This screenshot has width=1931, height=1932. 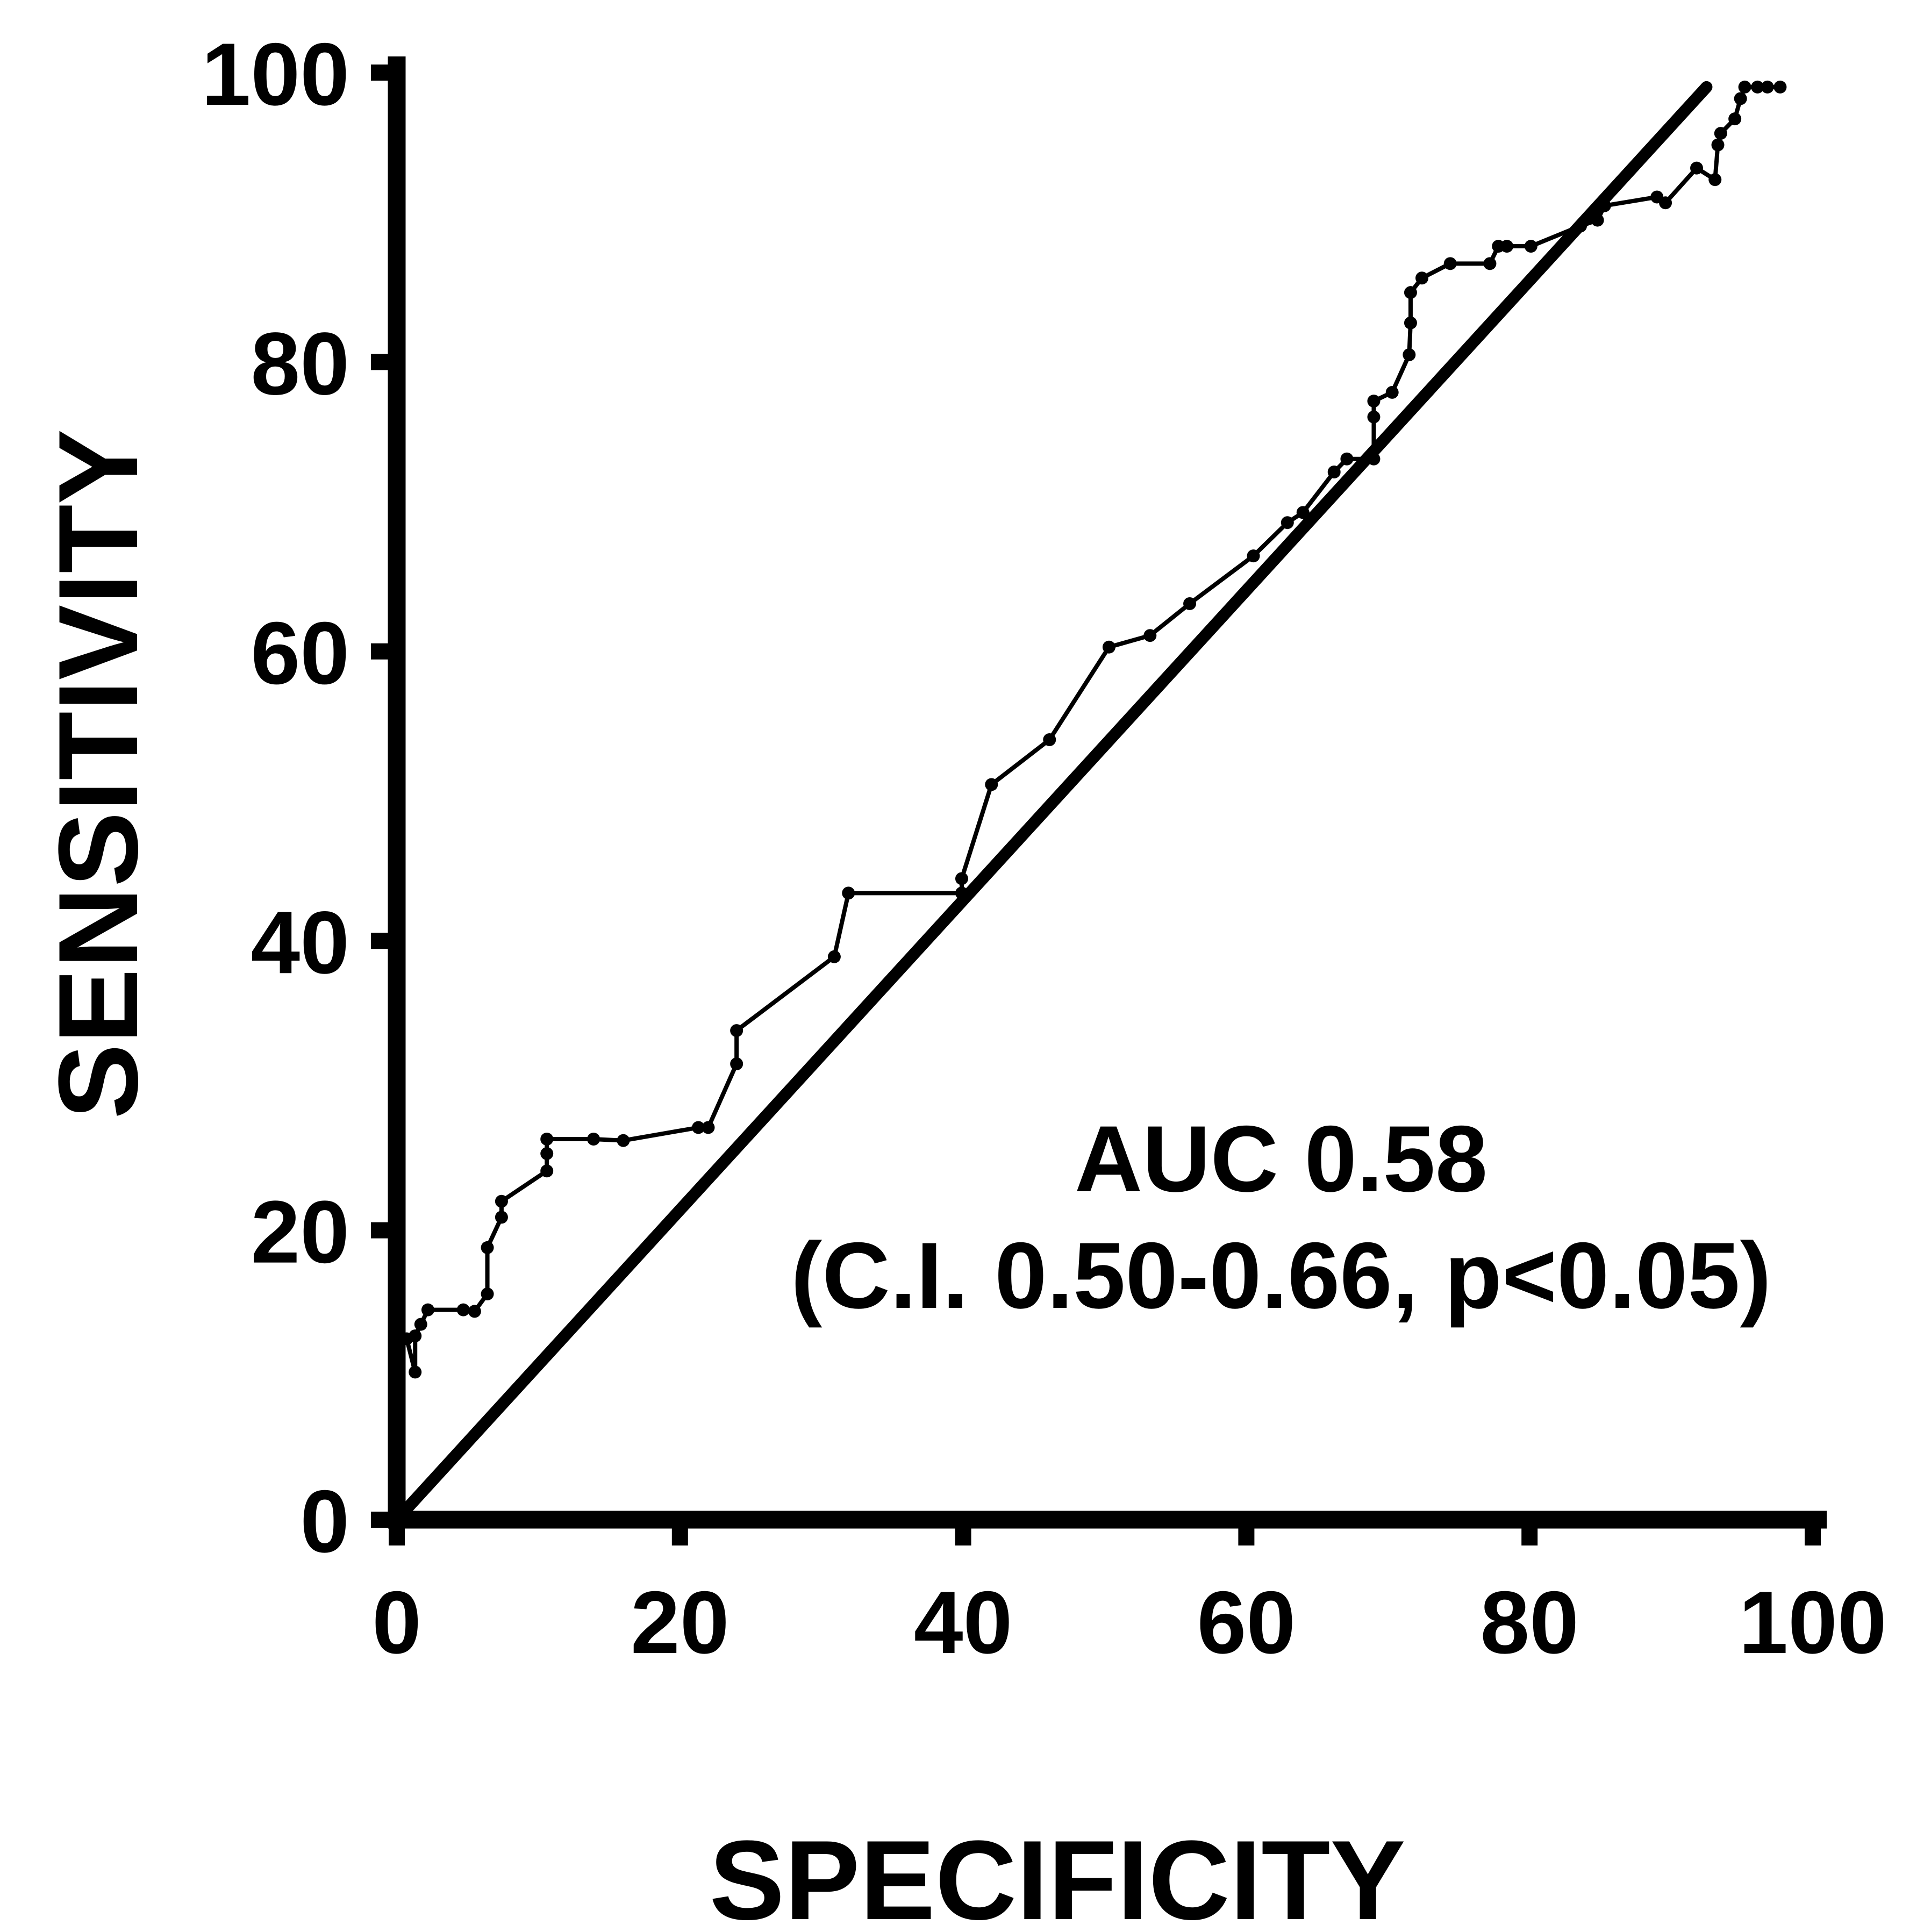 I want to click on x-tick-label: 100, so click(x=1812, y=1622).